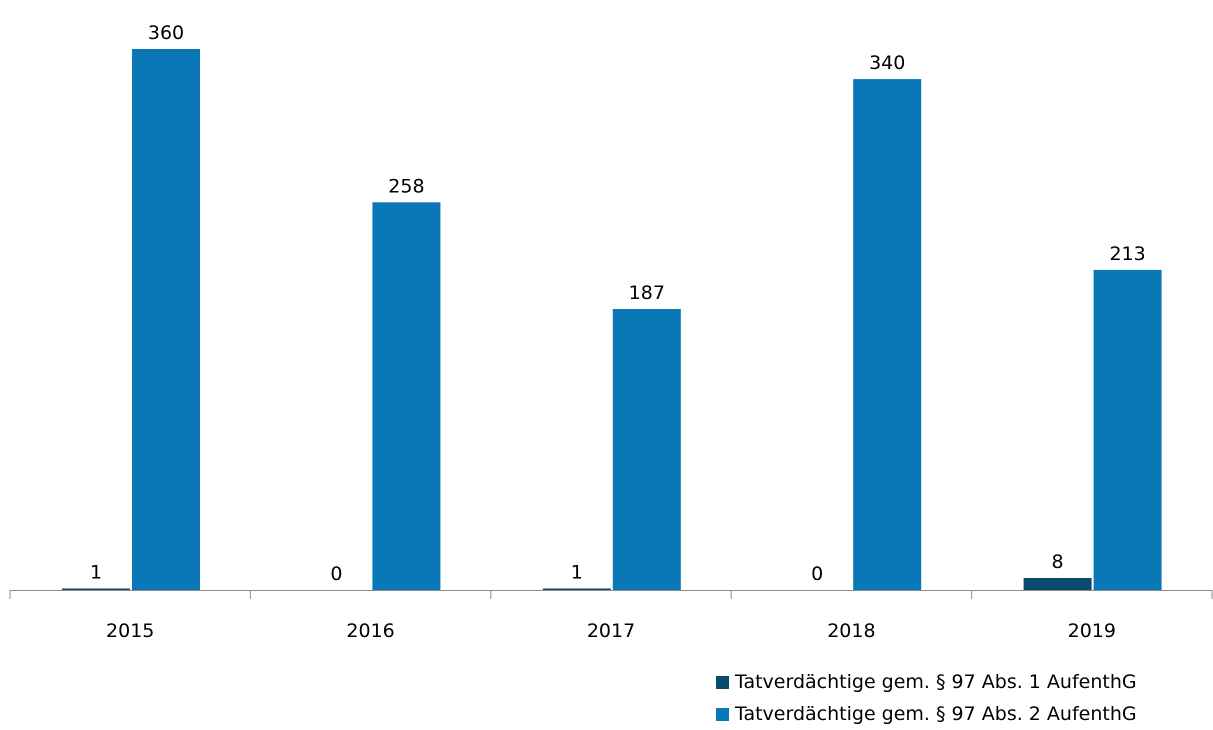  What do you see at coordinates (1127, 254) in the screenshot?
I see `data-label-2019-series-2: 213` at bounding box center [1127, 254].